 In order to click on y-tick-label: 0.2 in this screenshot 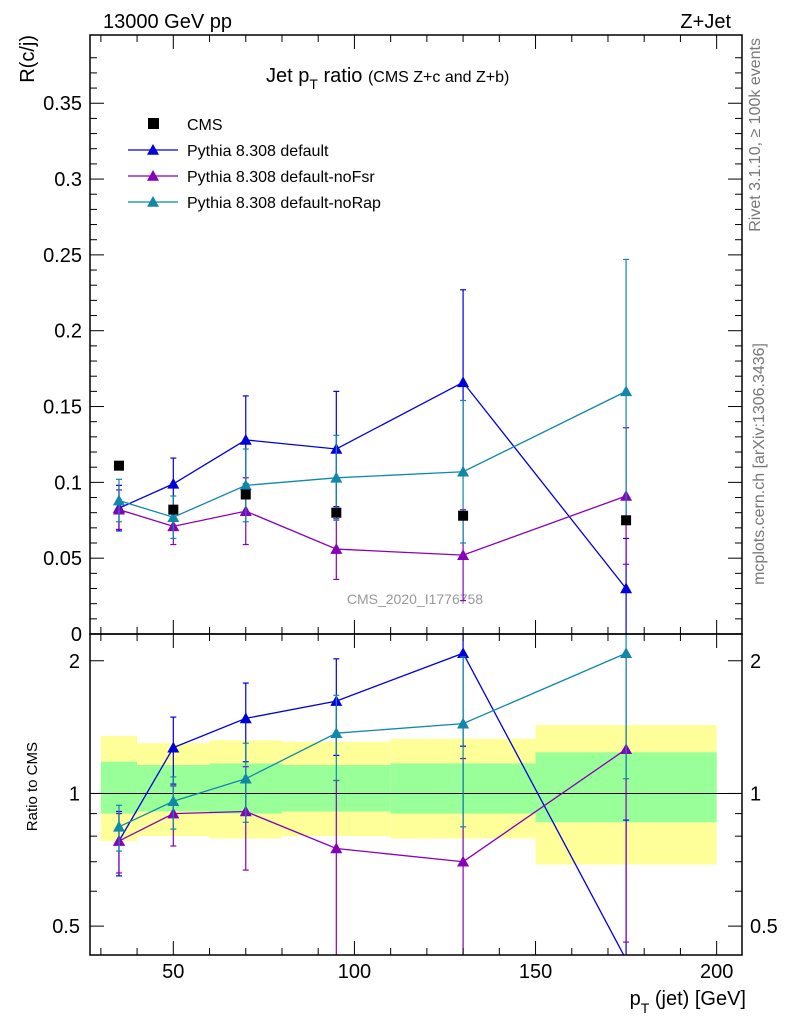, I will do `click(68, 332)`.